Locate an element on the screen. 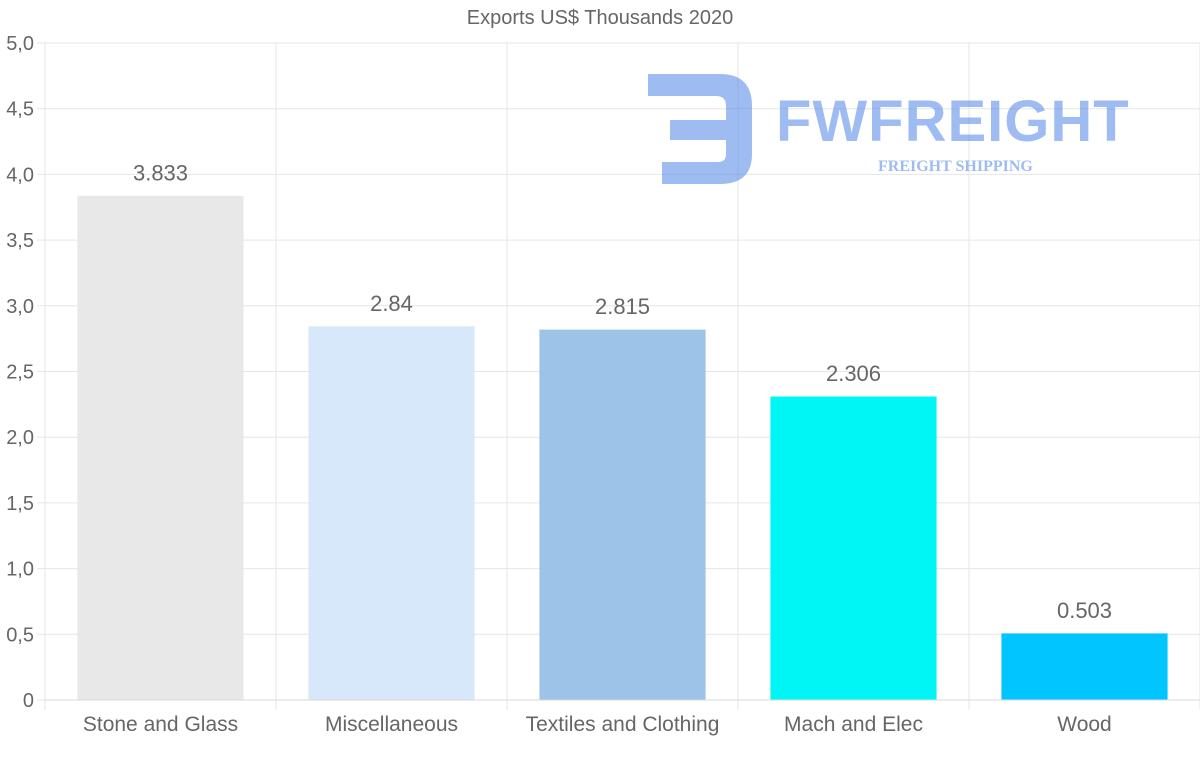 Image resolution: width=1200 pixels, height=763 pixels. value-label-3: 2.815 is located at coordinates (622, 306).